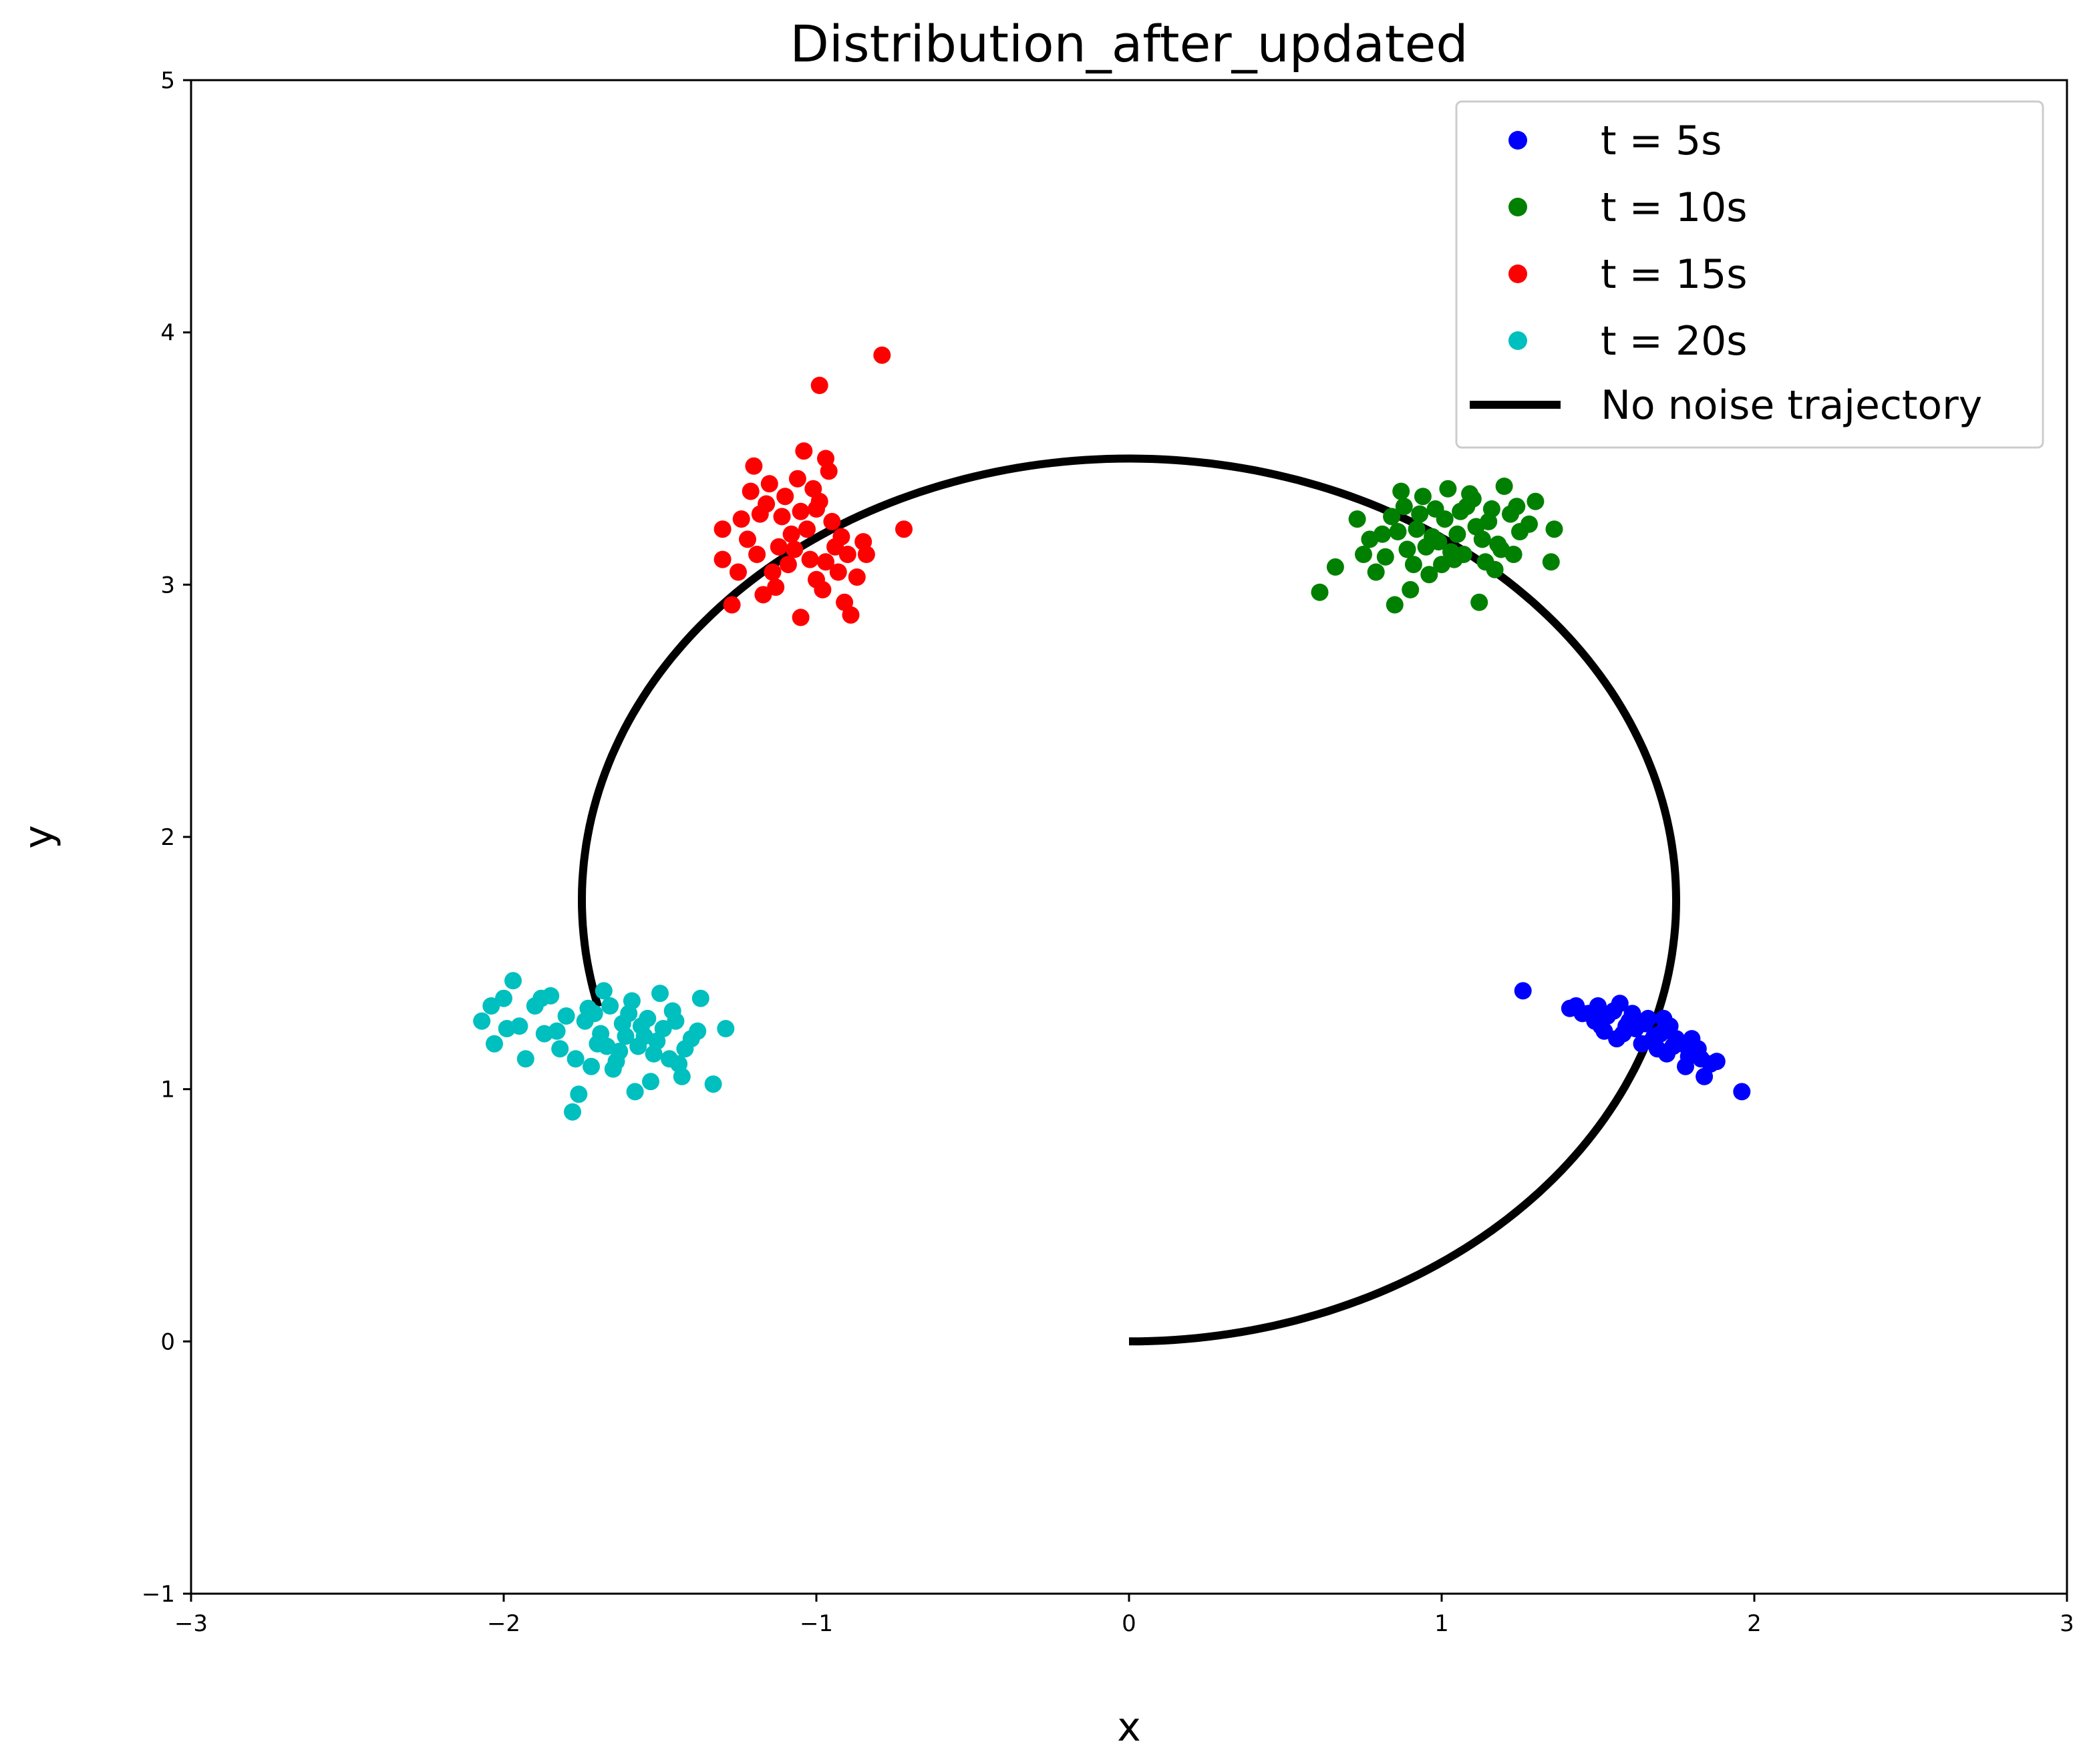  I want to click on x-tick-label: 2, so click(1755, 1624).